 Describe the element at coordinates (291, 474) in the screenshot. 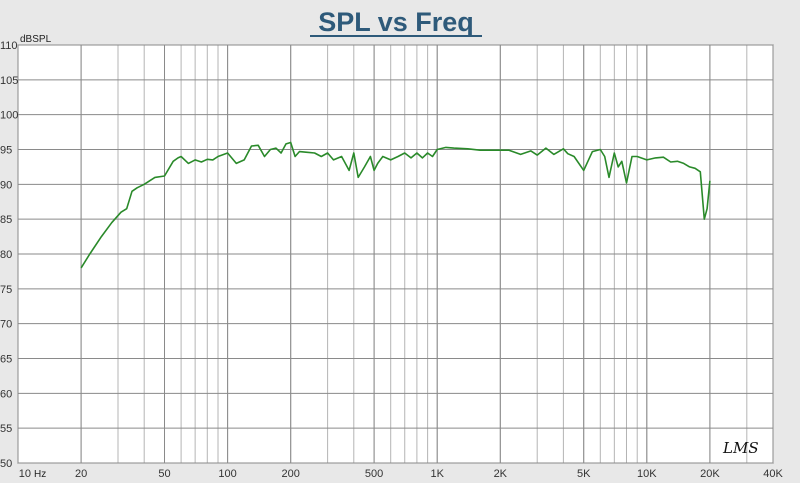

I see `x-tick-label: 200` at that location.